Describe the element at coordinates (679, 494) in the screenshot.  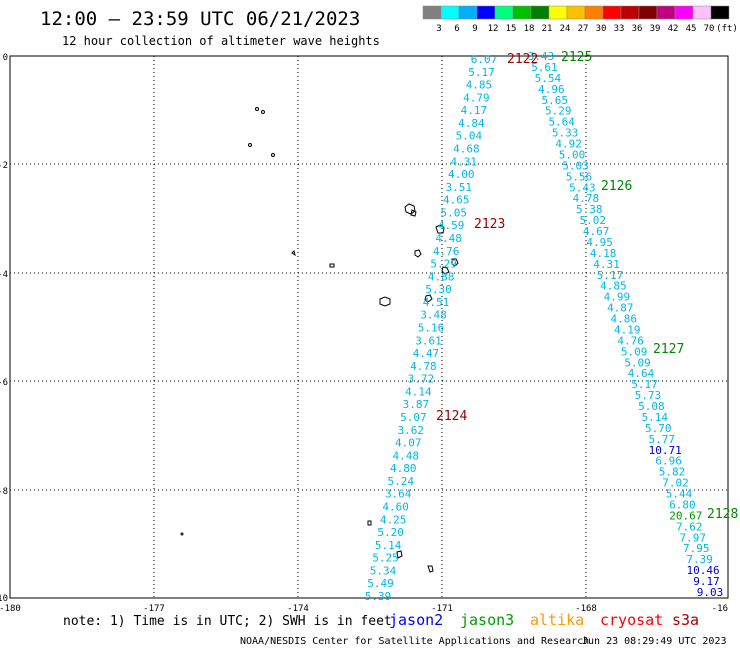
I see `wave-height-value: 5.44` at that location.